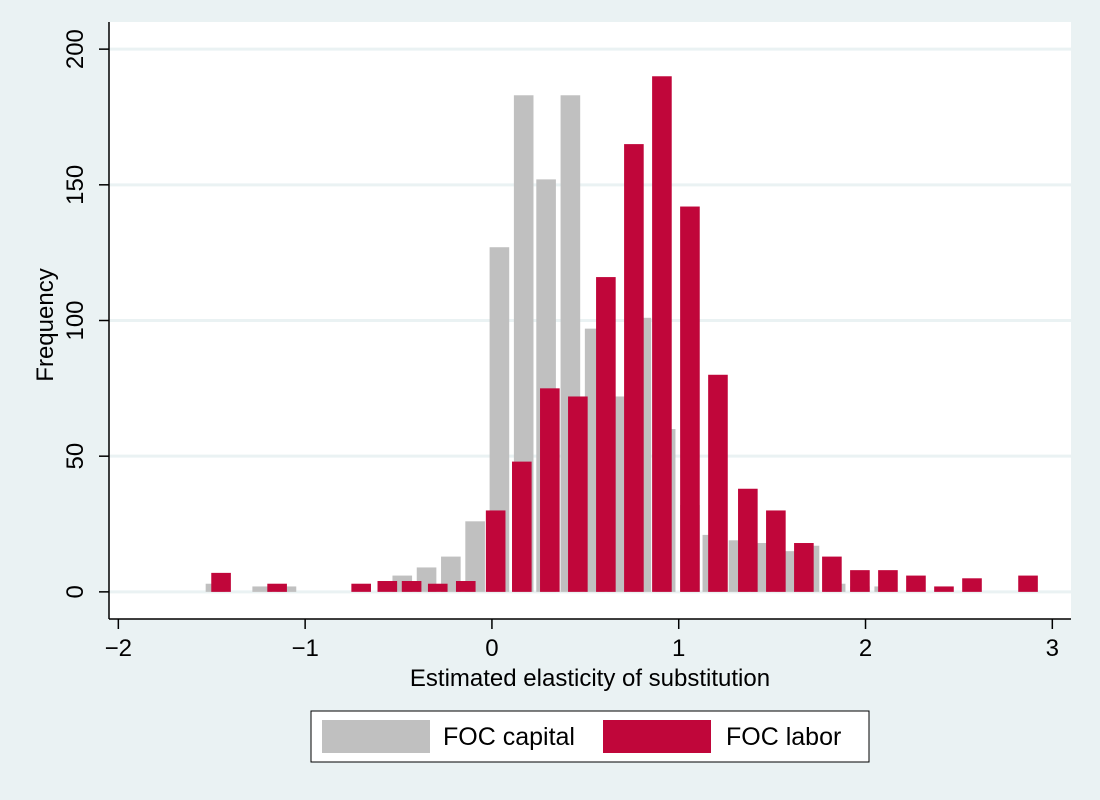 The width and height of the screenshot is (1100, 800). What do you see at coordinates (75, 49) in the screenshot?
I see `y-tick-label-4: 200` at bounding box center [75, 49].